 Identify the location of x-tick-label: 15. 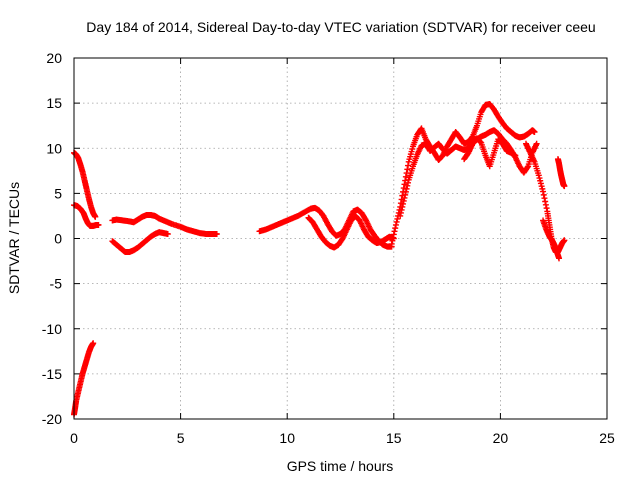
(394, 438).